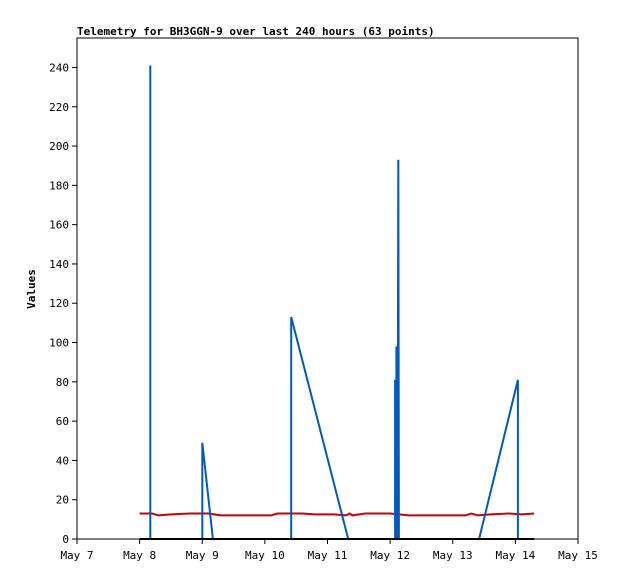 The width and height of the screenshot is (618, 579). I want to click on y-axis-label: Values, so click(31, 289).